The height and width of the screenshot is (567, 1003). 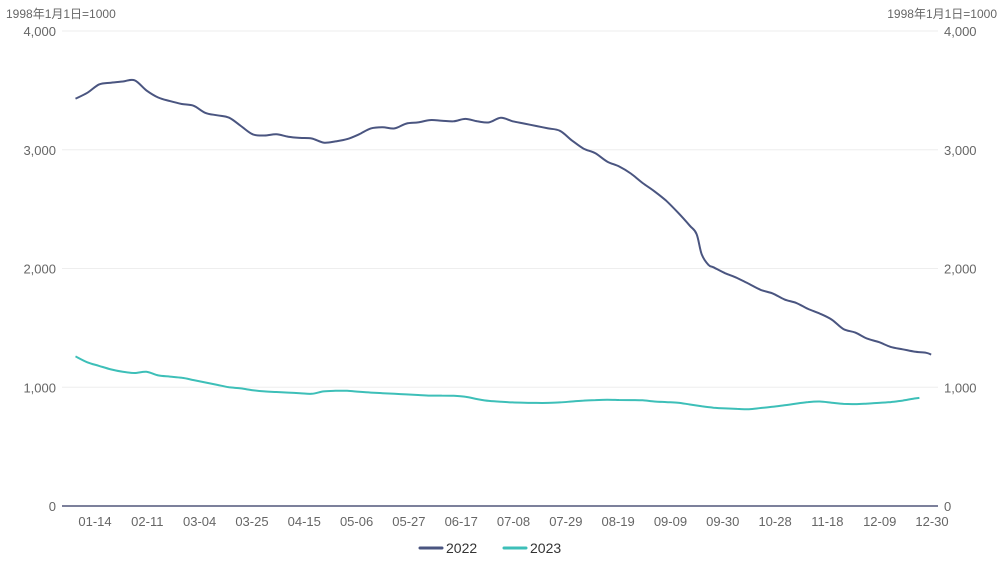 What do you see at coordinates (618, 521) in the screenshot?
I see `x-tick-label: 08-19` at bounding box center [618, 521].